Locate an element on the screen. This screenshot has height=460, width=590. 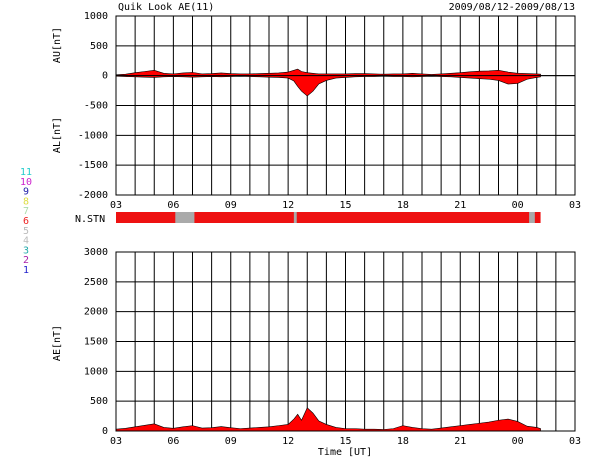
al-axis-label: AL[nT] is located at coordinates (57, 135).